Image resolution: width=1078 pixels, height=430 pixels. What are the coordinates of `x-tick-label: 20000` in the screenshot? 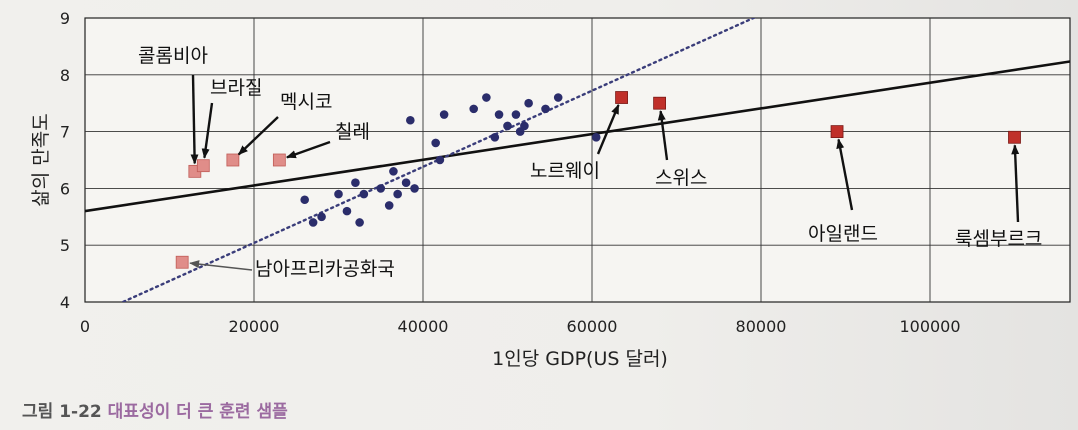 It's located at (254, 326).